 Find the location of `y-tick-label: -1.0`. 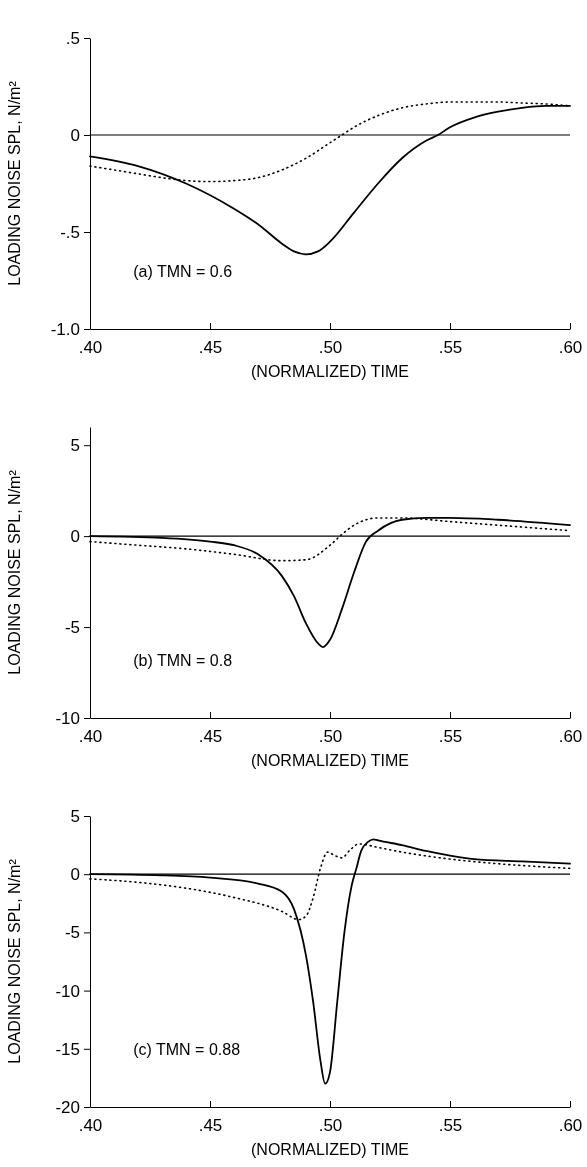

y-tick-label: -1.0 is located at coordinates (65, 329).